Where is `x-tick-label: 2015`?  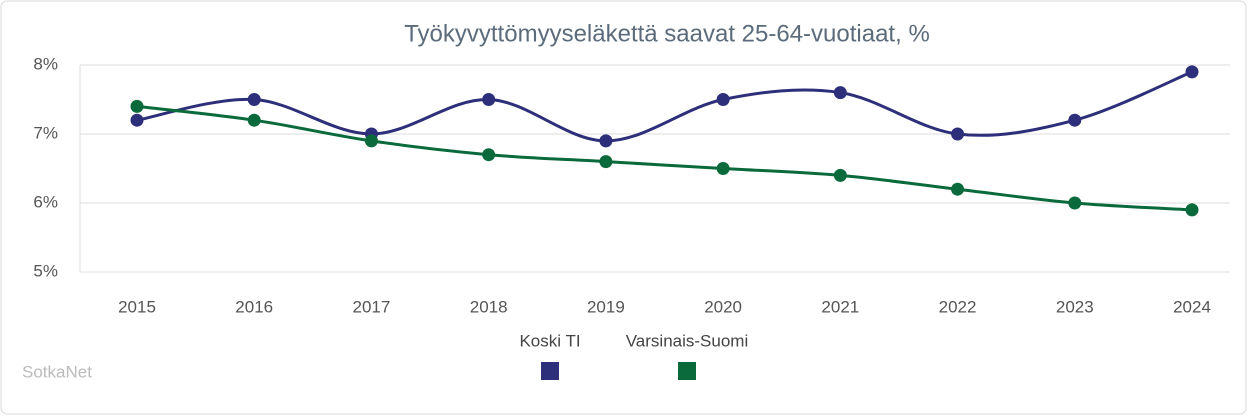 x-tick-label: 2015 is located at coordinates (137, 306).